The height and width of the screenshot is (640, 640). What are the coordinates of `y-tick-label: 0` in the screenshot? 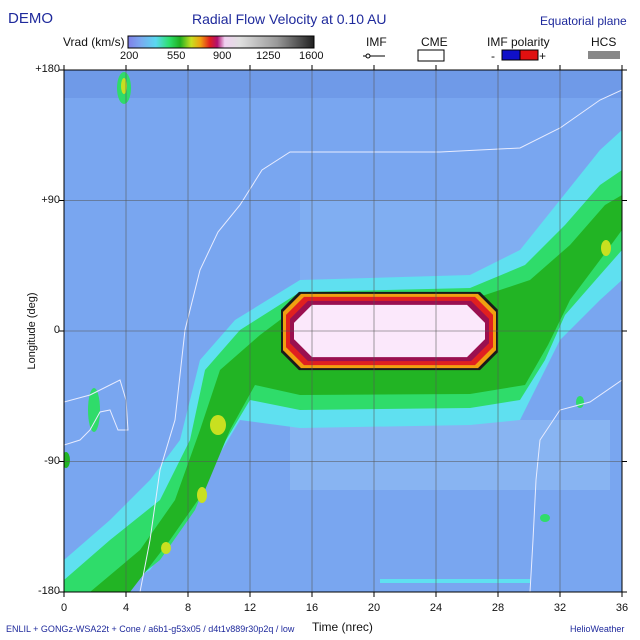 It's located at (56, 330).